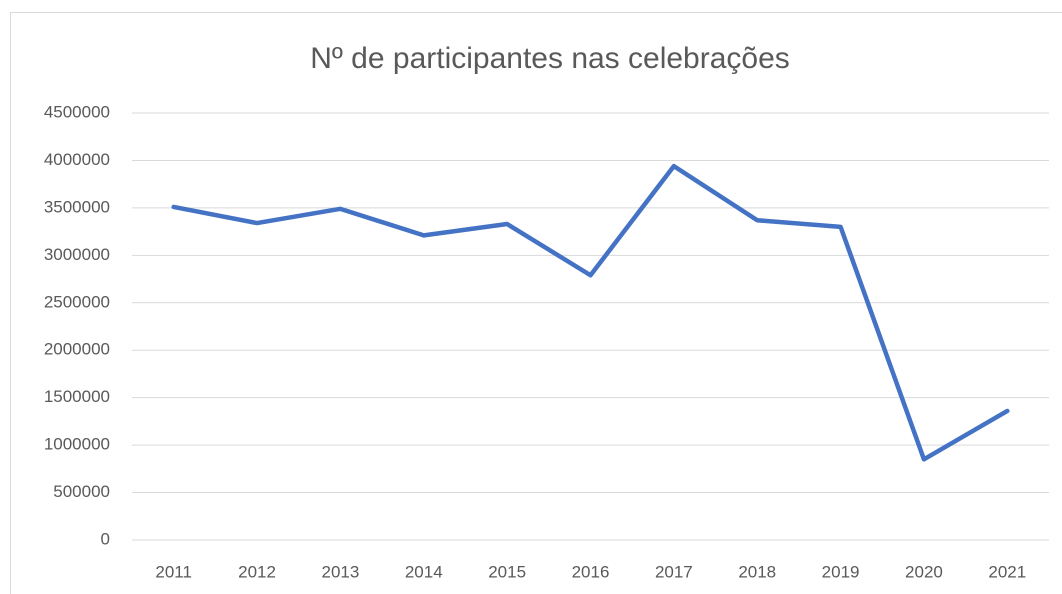 The height and width of the screenshot is (594, 1062). What do you see at coordinates (924, 571) in the screenshot?
I see `x-tick-label: 2020` at bounding box center [924, 571].